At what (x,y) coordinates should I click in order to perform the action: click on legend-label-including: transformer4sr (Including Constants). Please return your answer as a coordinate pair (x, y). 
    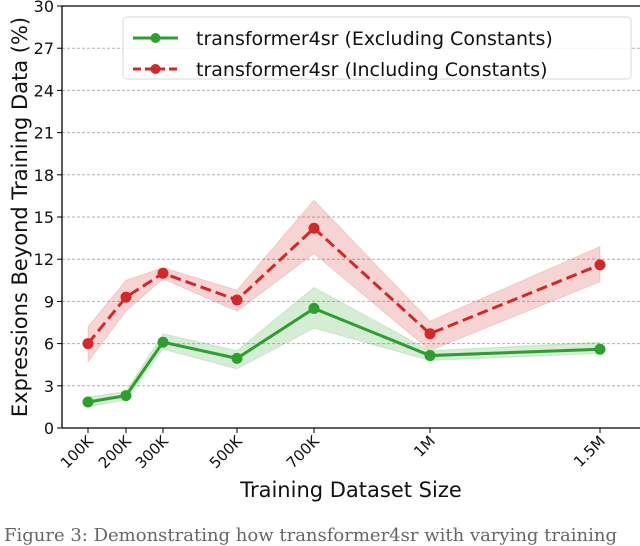
    Looking at the image, I should click on (372, 70).